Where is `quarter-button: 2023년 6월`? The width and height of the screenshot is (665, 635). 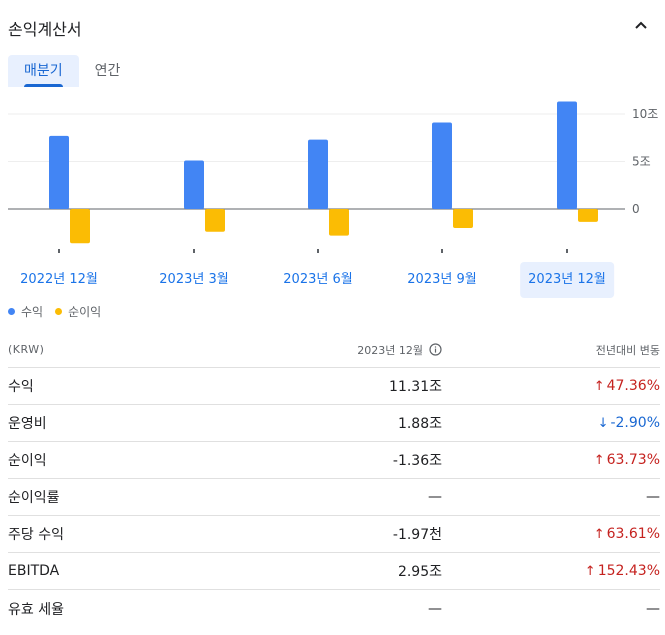
quarter-button: 2023년 6월 is located at coordinates (318, 279).